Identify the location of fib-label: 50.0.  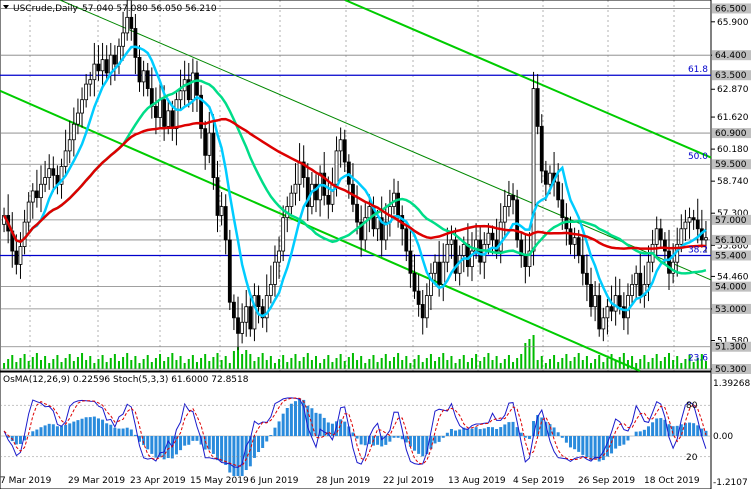
(698, 157).